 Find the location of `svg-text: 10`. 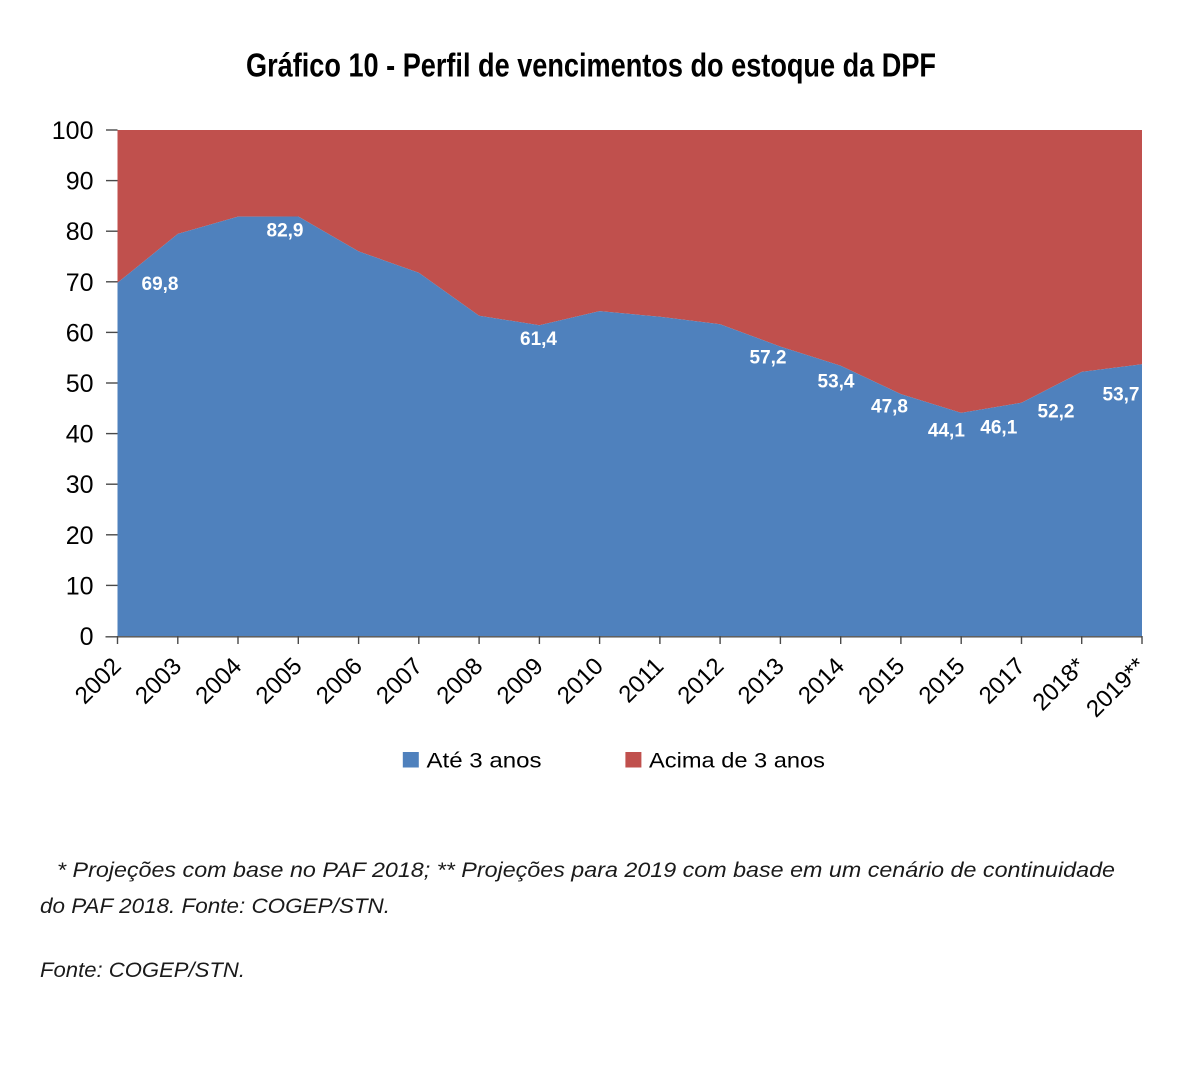

svg-text: 10 is located at coordinates (80, 586).